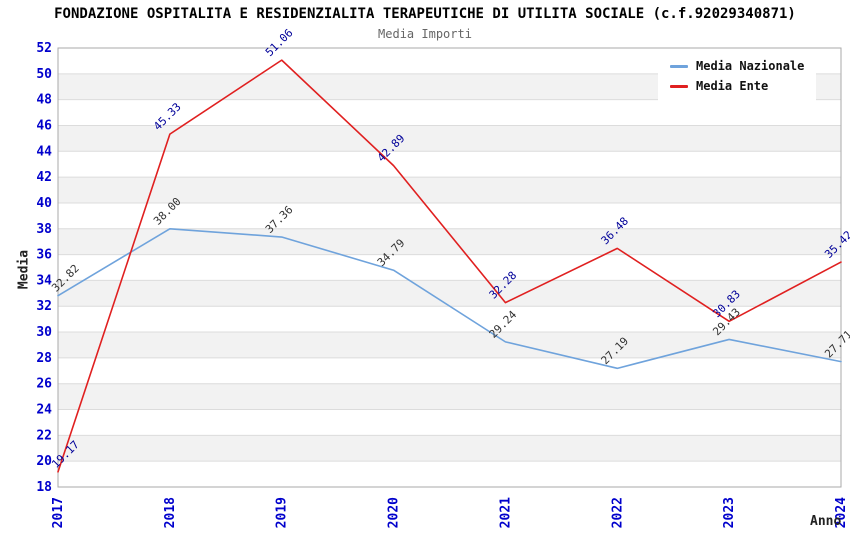 The width and height of the screenshot is (850, 550). Describe the element at coordinates (282, 512) in the screenshot. I see `x-tick-label: 2019` at that location.